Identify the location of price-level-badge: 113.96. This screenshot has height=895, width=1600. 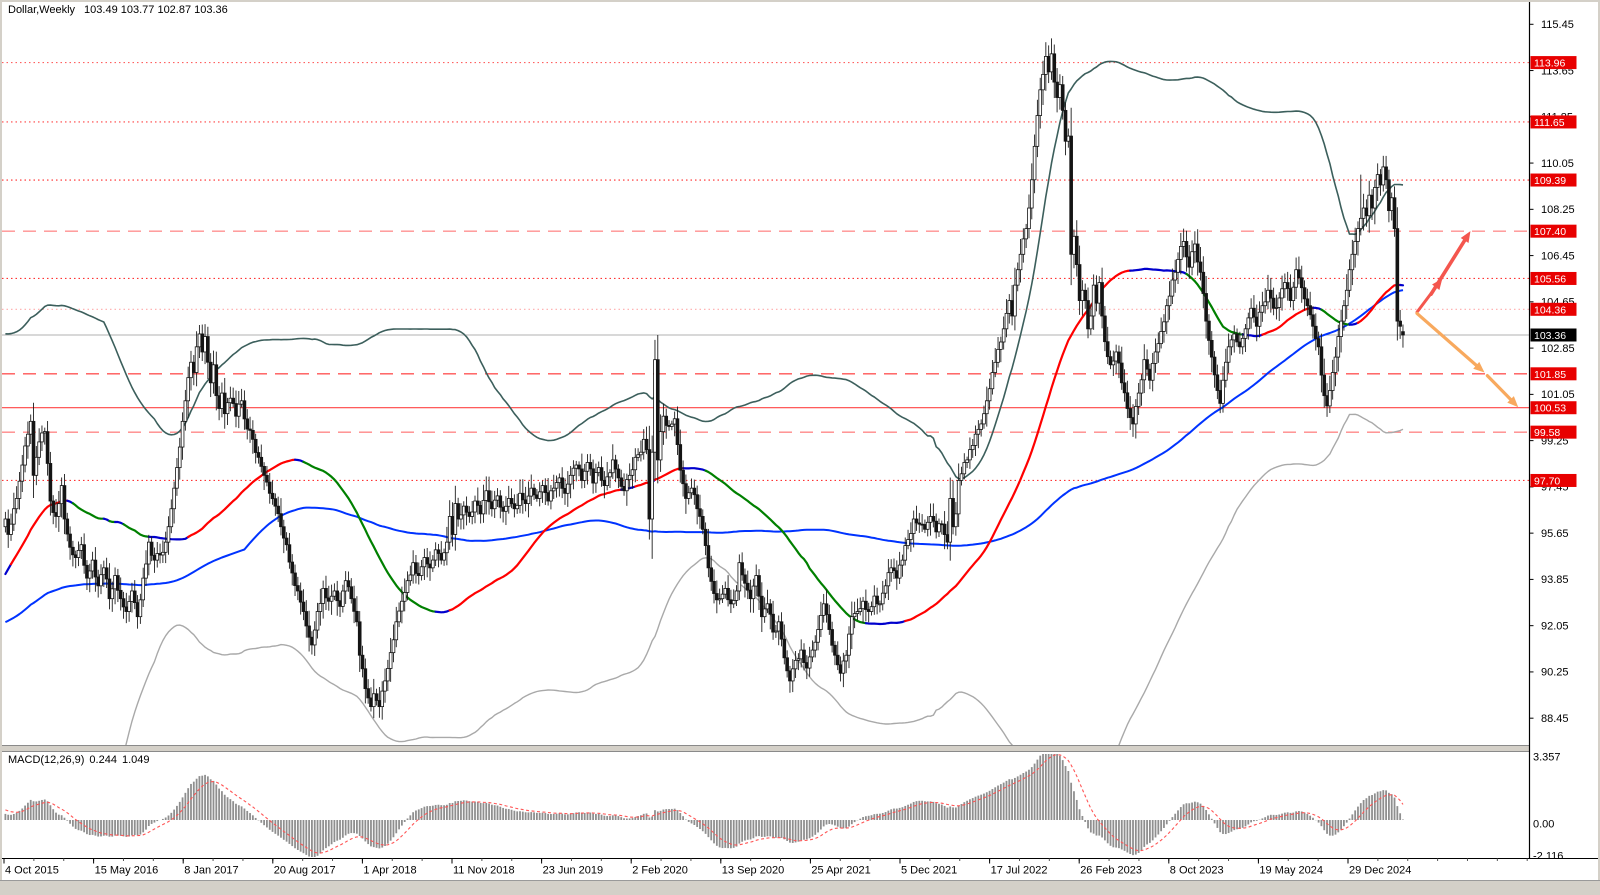
(1553, 63).